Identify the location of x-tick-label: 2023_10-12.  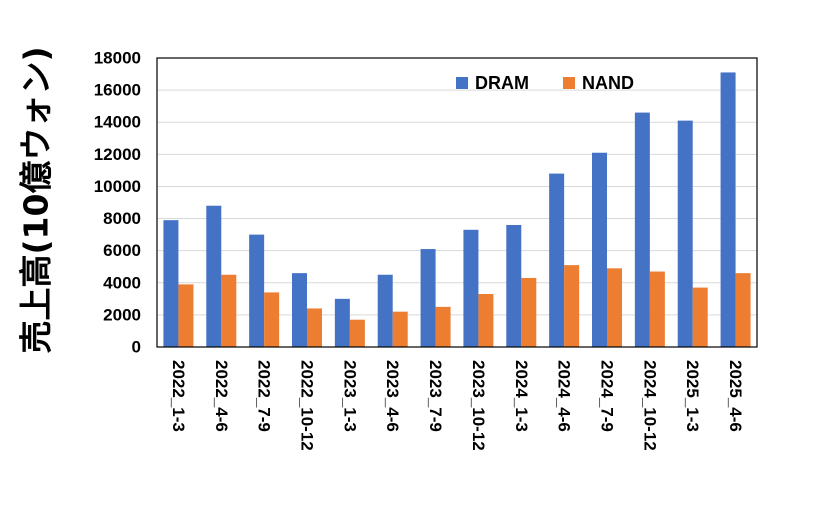
(478, 405).